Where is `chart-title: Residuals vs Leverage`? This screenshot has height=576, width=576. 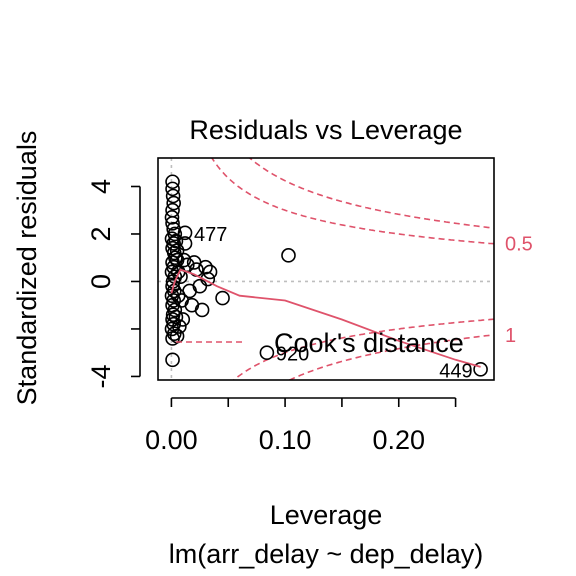 chart-title: Residuals vs Leverage is located at coordinates (325, 130).